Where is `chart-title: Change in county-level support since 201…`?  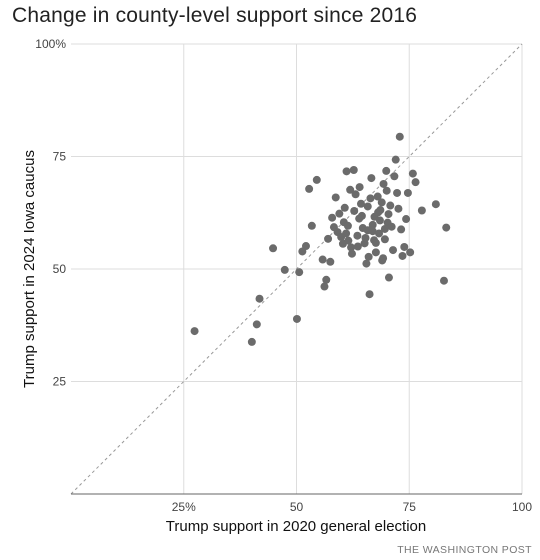 chart-title: Change in county-level support since 201… is located at coordinates (215, 15).